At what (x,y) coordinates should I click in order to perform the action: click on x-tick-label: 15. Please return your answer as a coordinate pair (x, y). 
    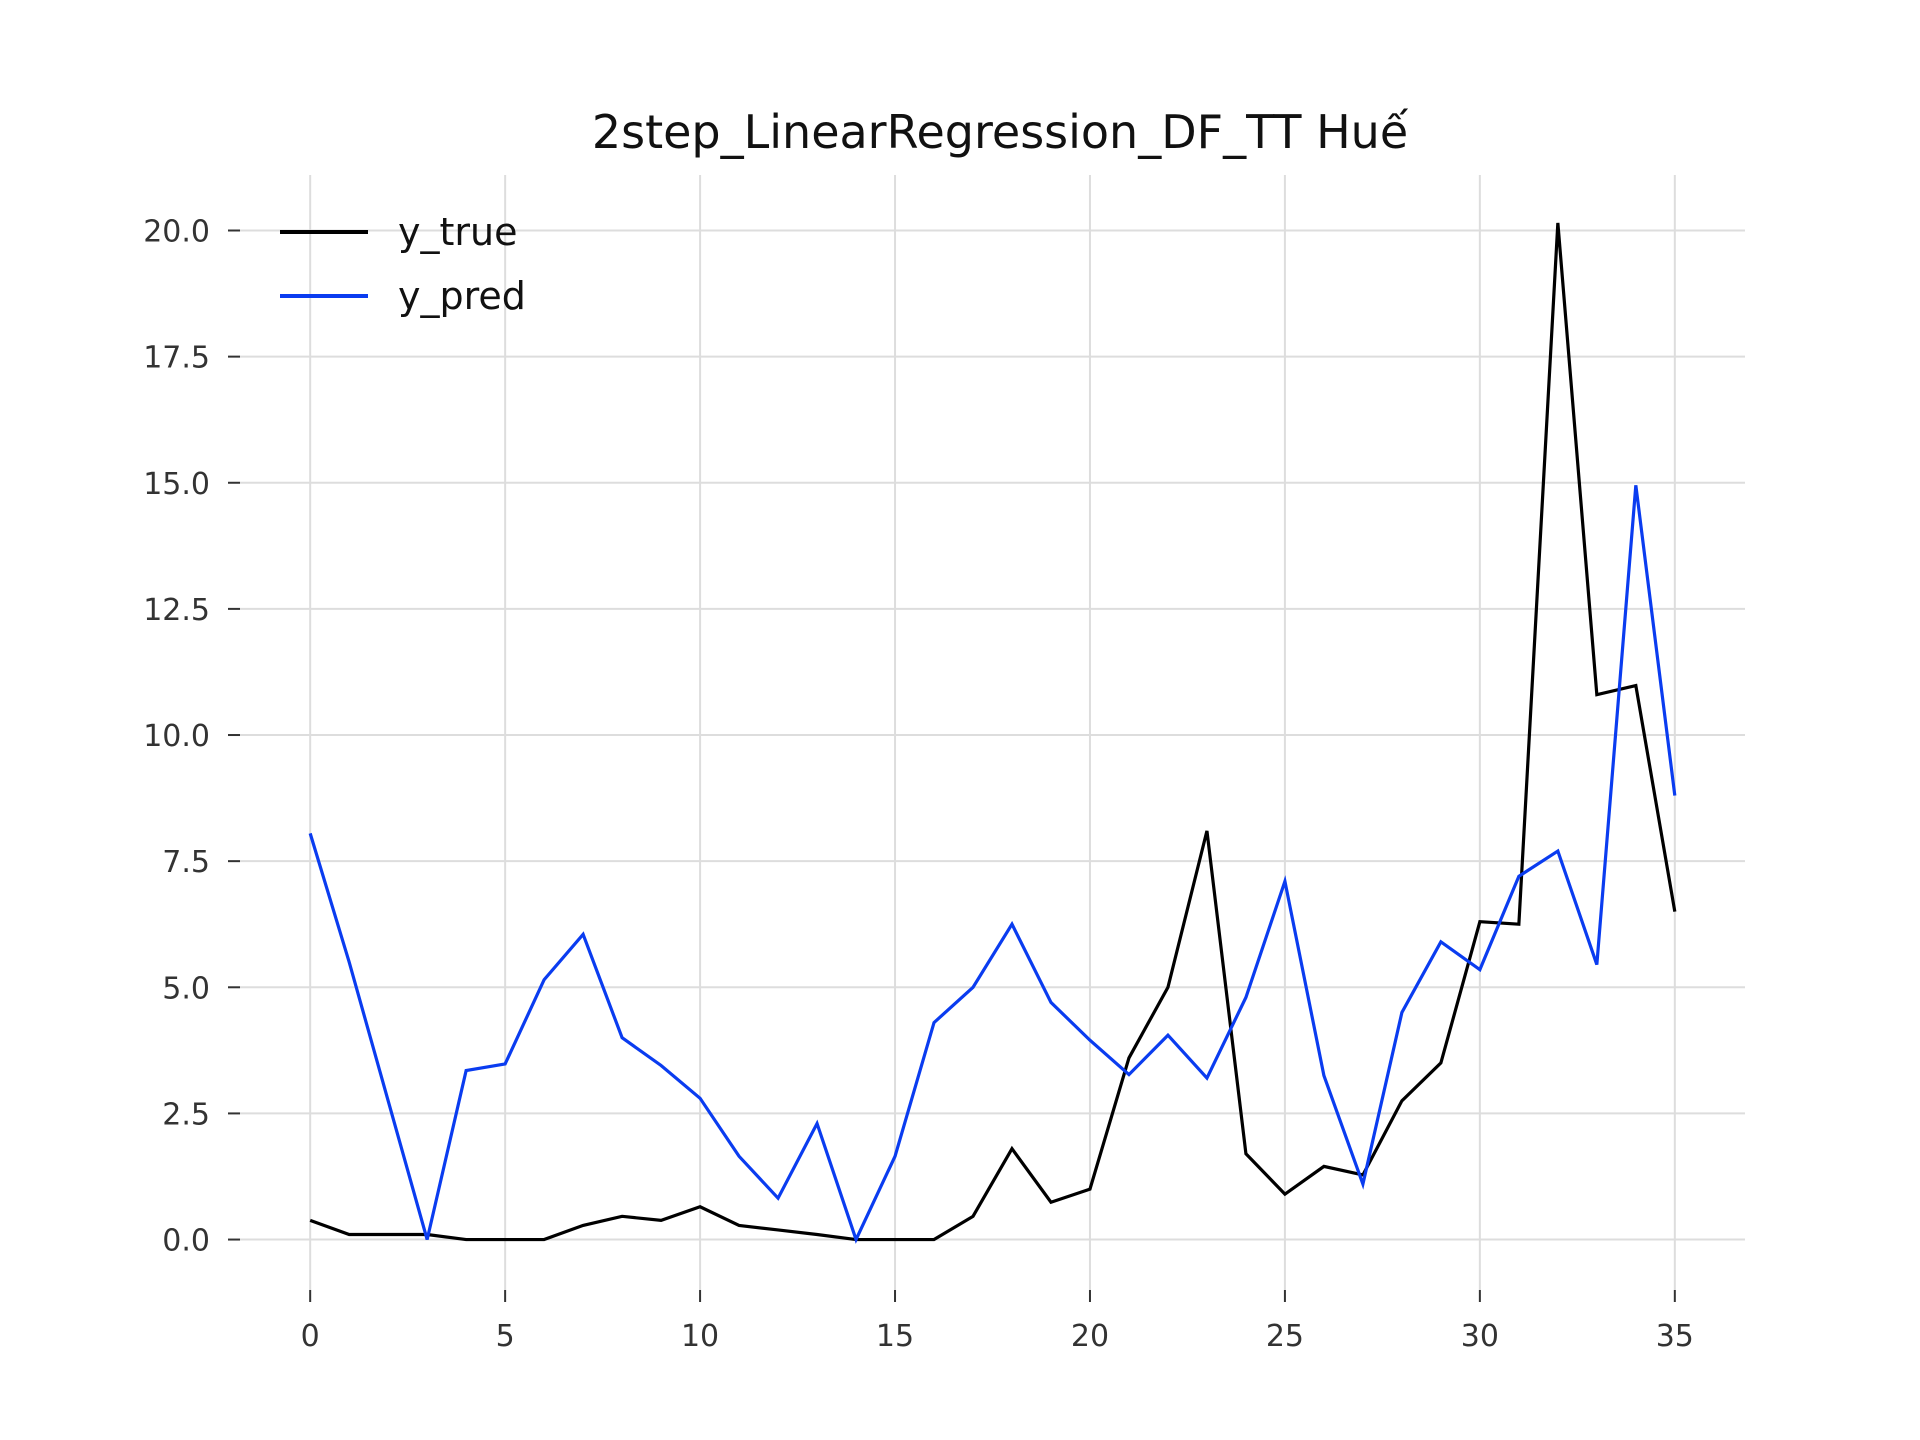
    Looking at the image, I should click on (895, 1336).